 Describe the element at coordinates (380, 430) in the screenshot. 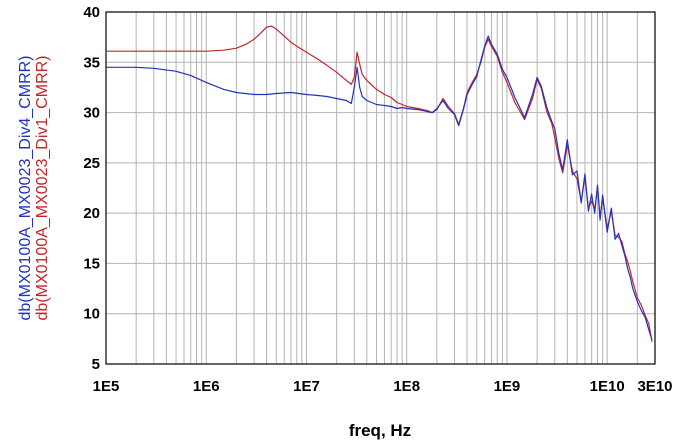

I see `x-axis-title: freq, Hz` at that location.